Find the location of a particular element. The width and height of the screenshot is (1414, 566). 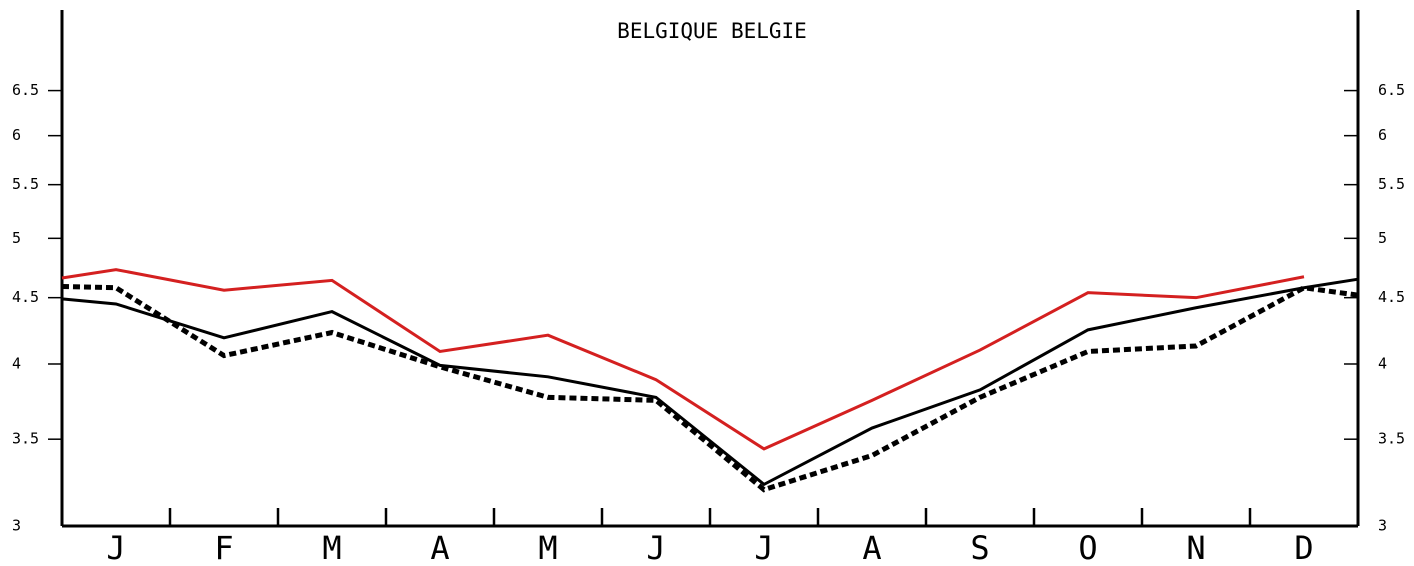

x-tick-label: D is located at coordinates (1303, 547).